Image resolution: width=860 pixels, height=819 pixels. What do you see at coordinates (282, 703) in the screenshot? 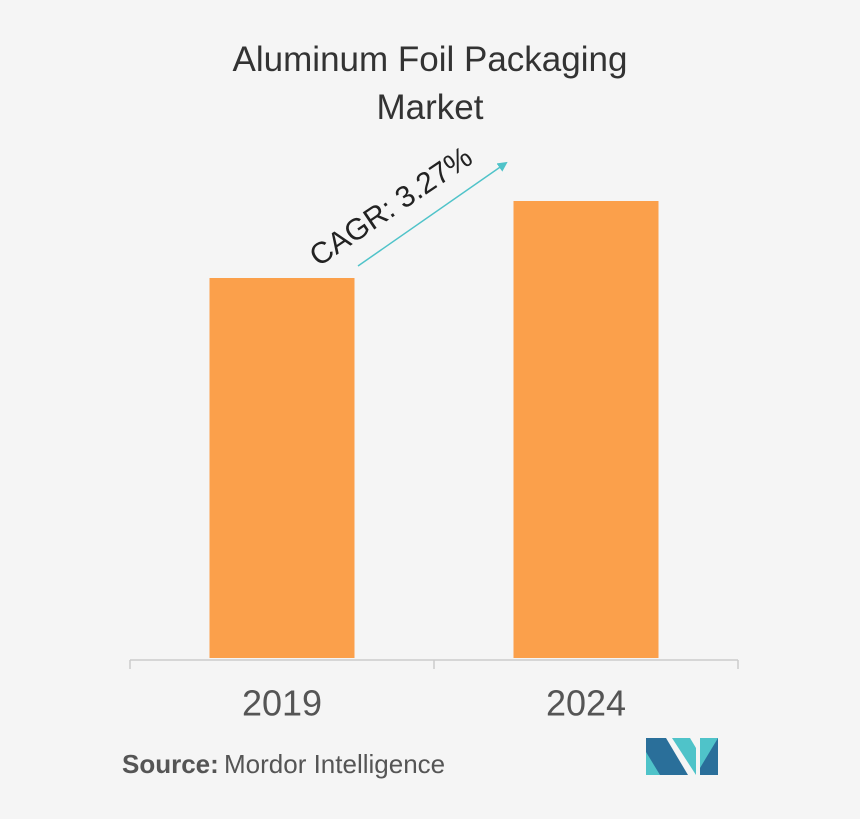
I see `x-tick-label: 2019` at bounding box center [282, 703].